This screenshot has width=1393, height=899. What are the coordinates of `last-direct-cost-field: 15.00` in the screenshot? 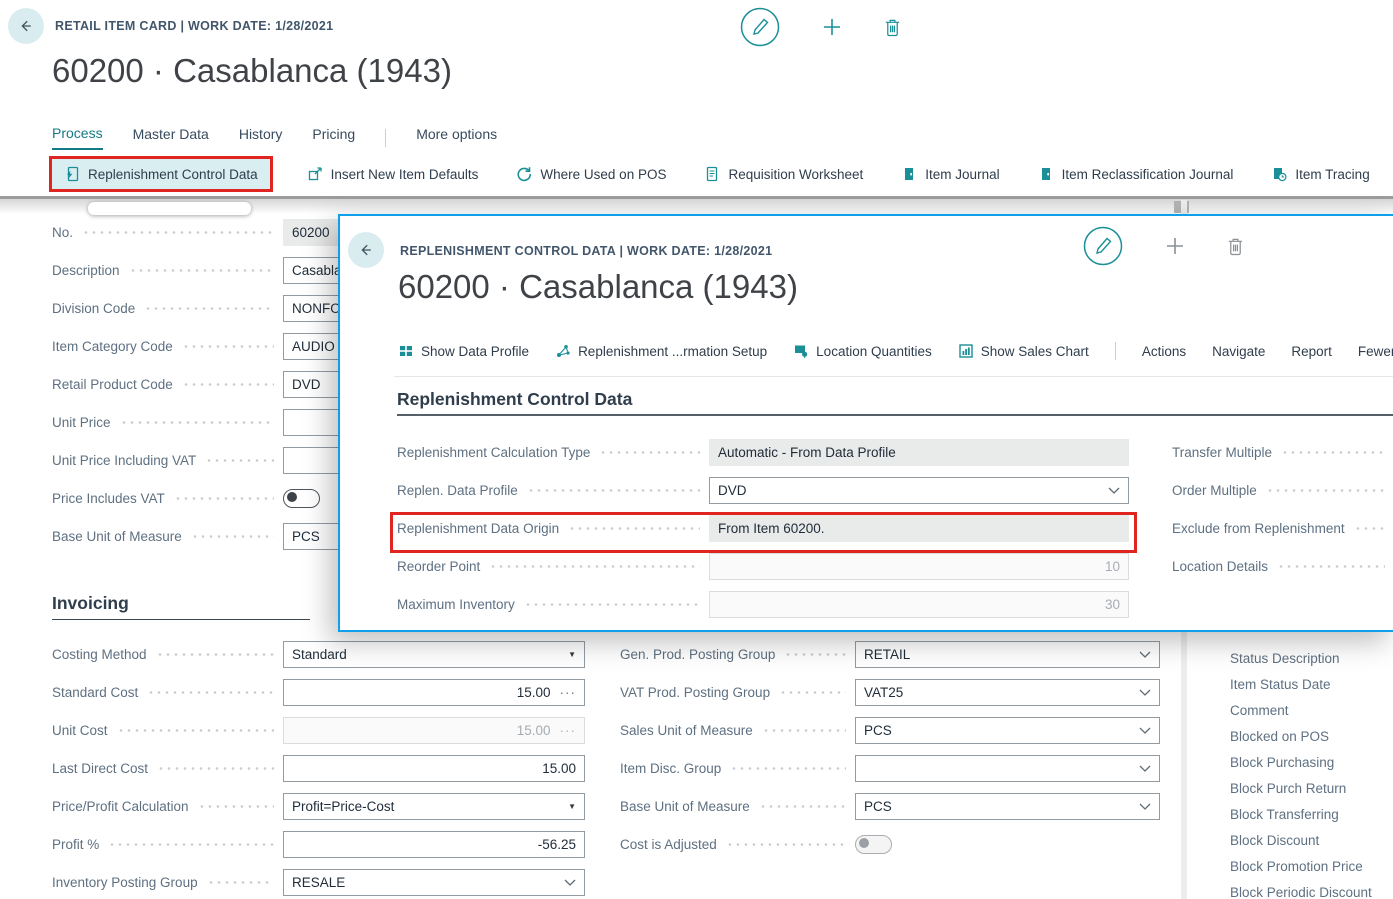 It's located at (434, 768).